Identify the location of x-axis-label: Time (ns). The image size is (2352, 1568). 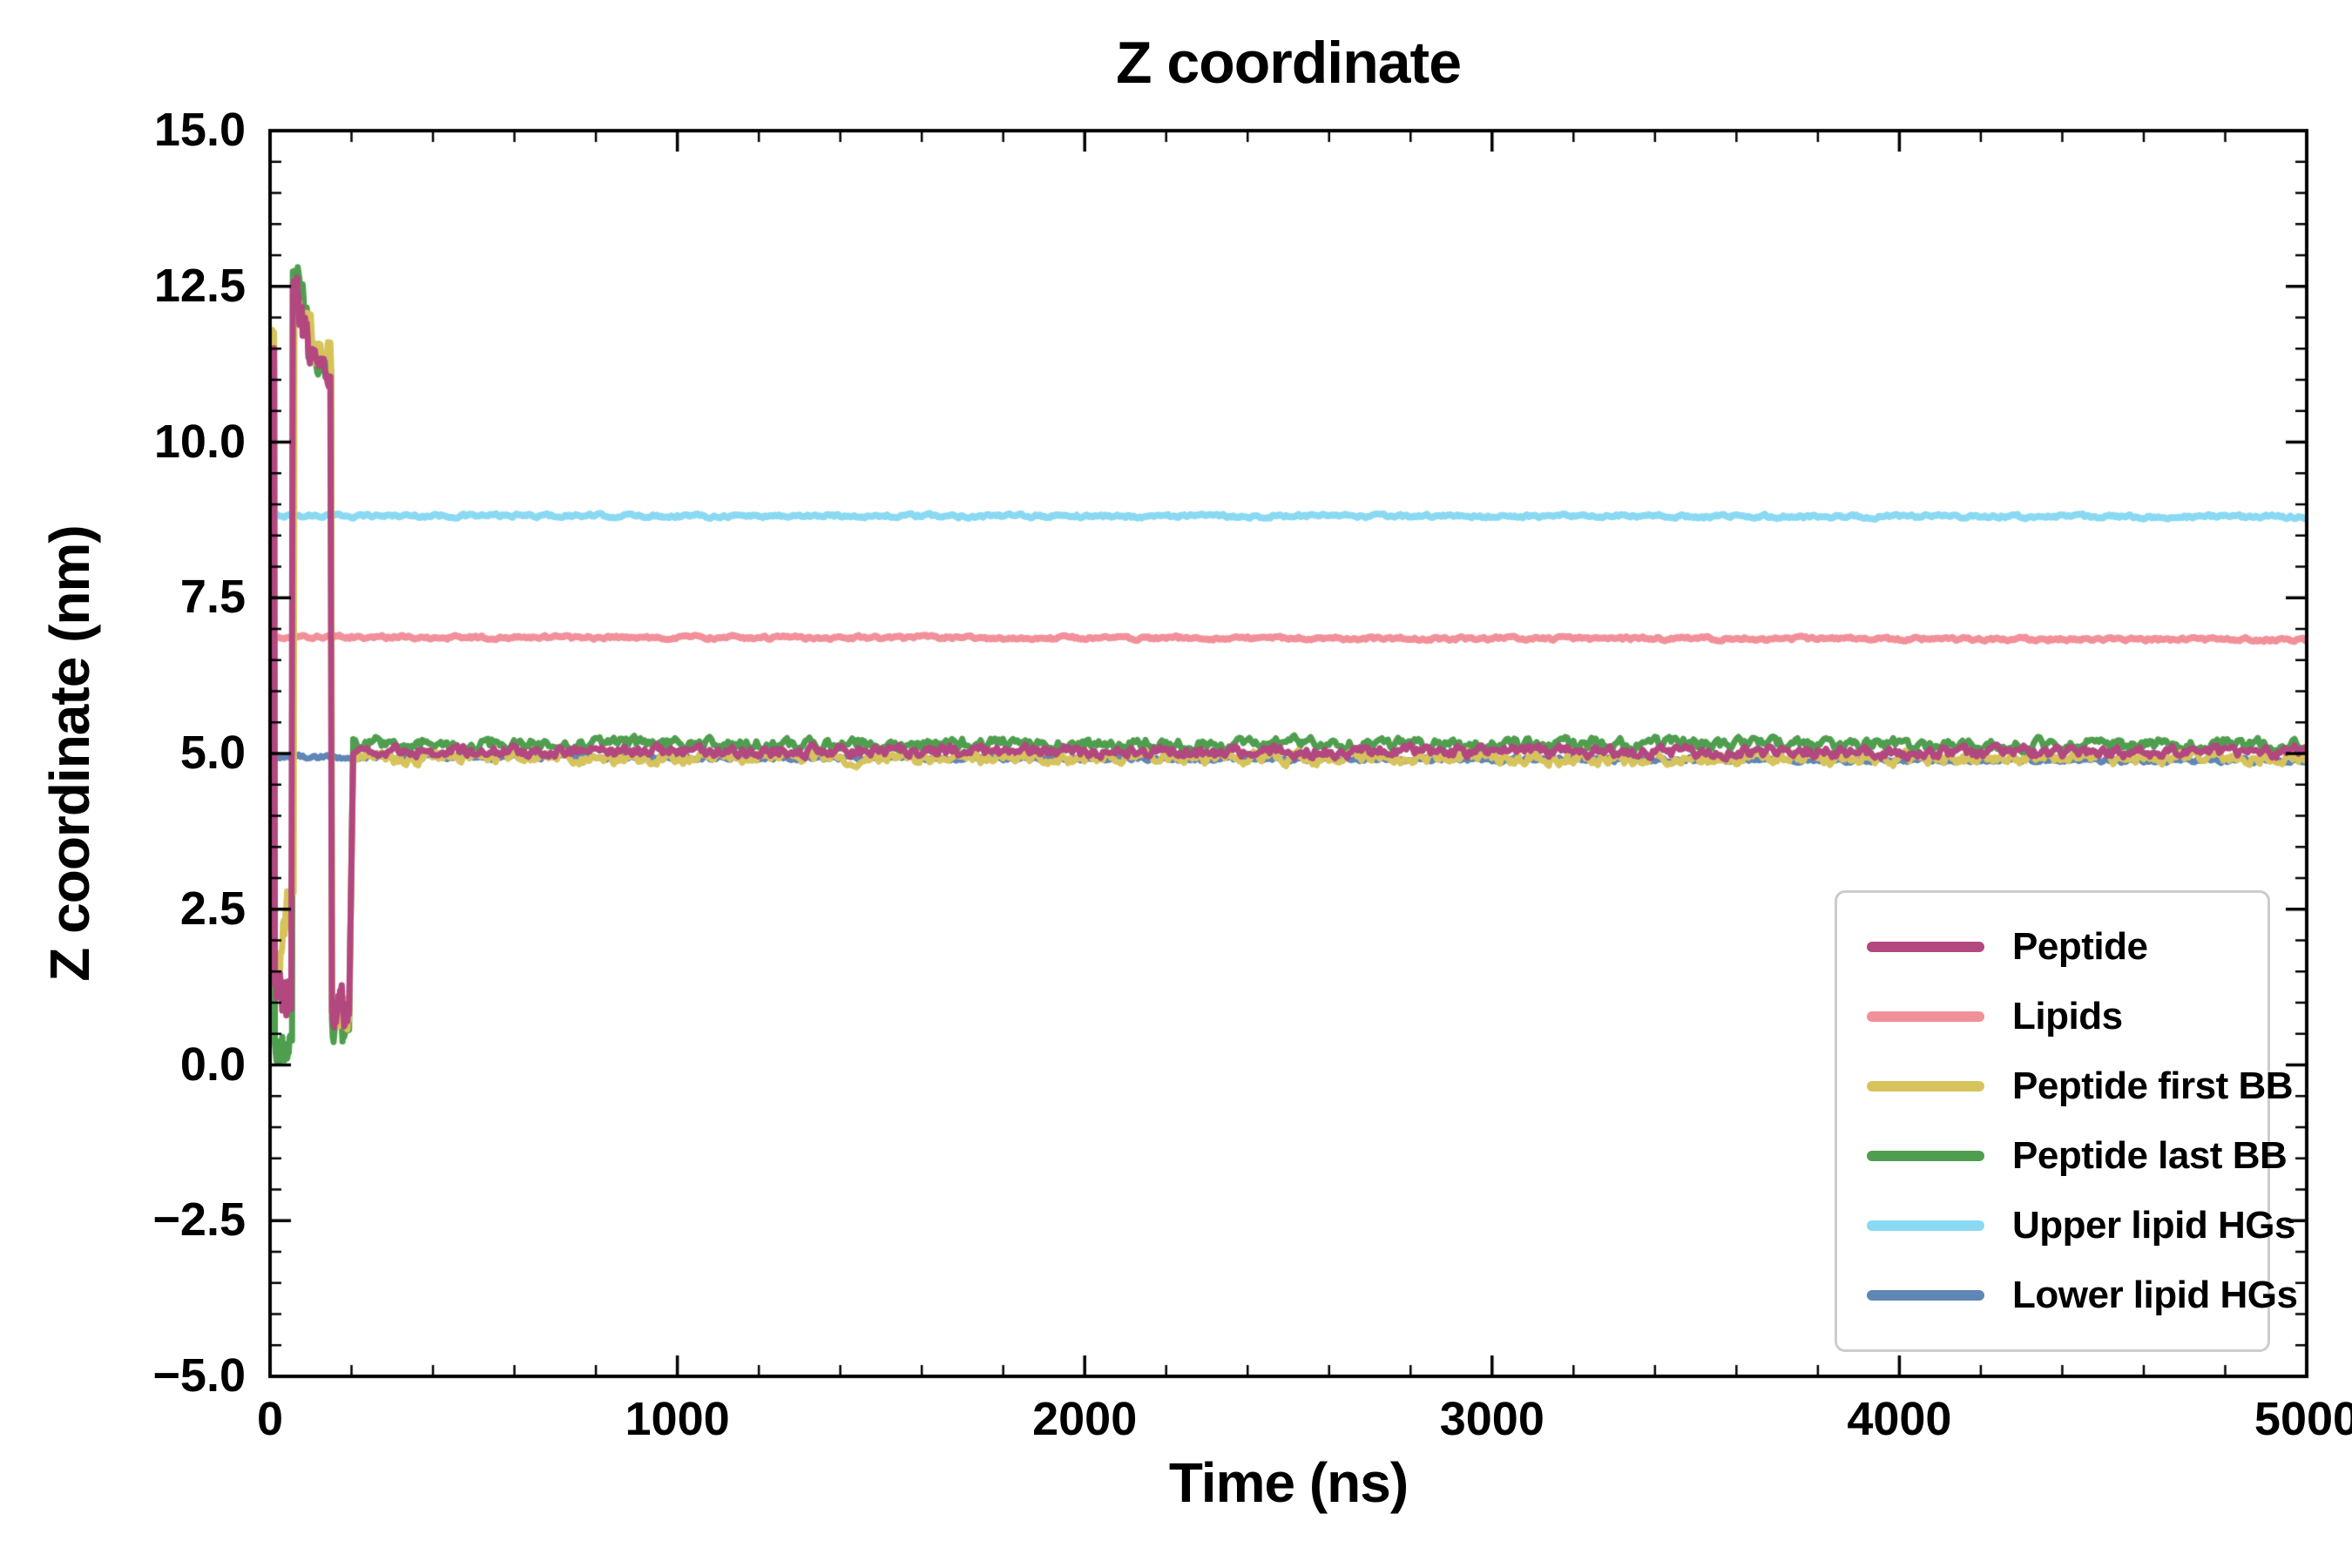
(1289, 1482).